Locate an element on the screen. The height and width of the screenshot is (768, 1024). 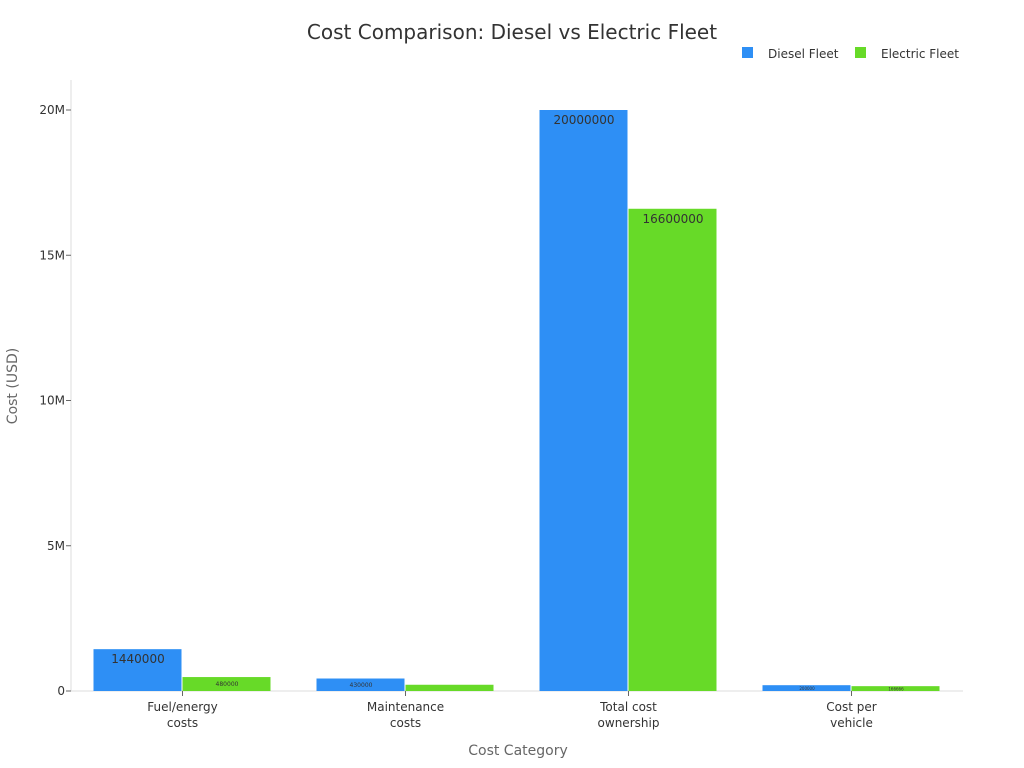
data-label: 166666 is located at coordinates (896, 689).